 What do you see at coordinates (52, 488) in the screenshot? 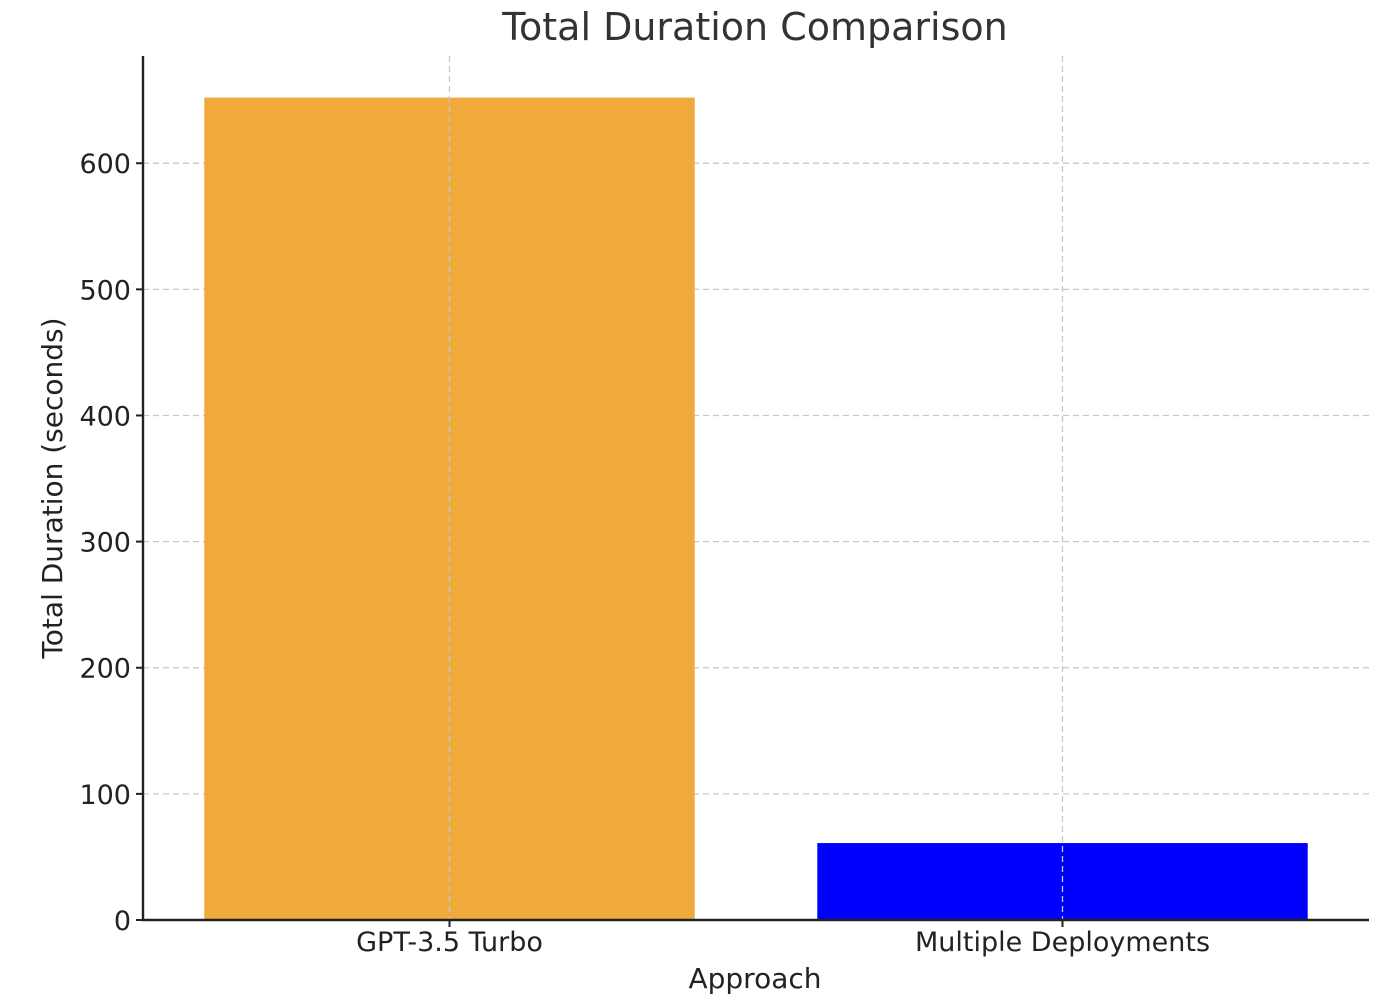
I see `y-axis-label: Total Duration (seconds)` at bounding box center [52, 488].